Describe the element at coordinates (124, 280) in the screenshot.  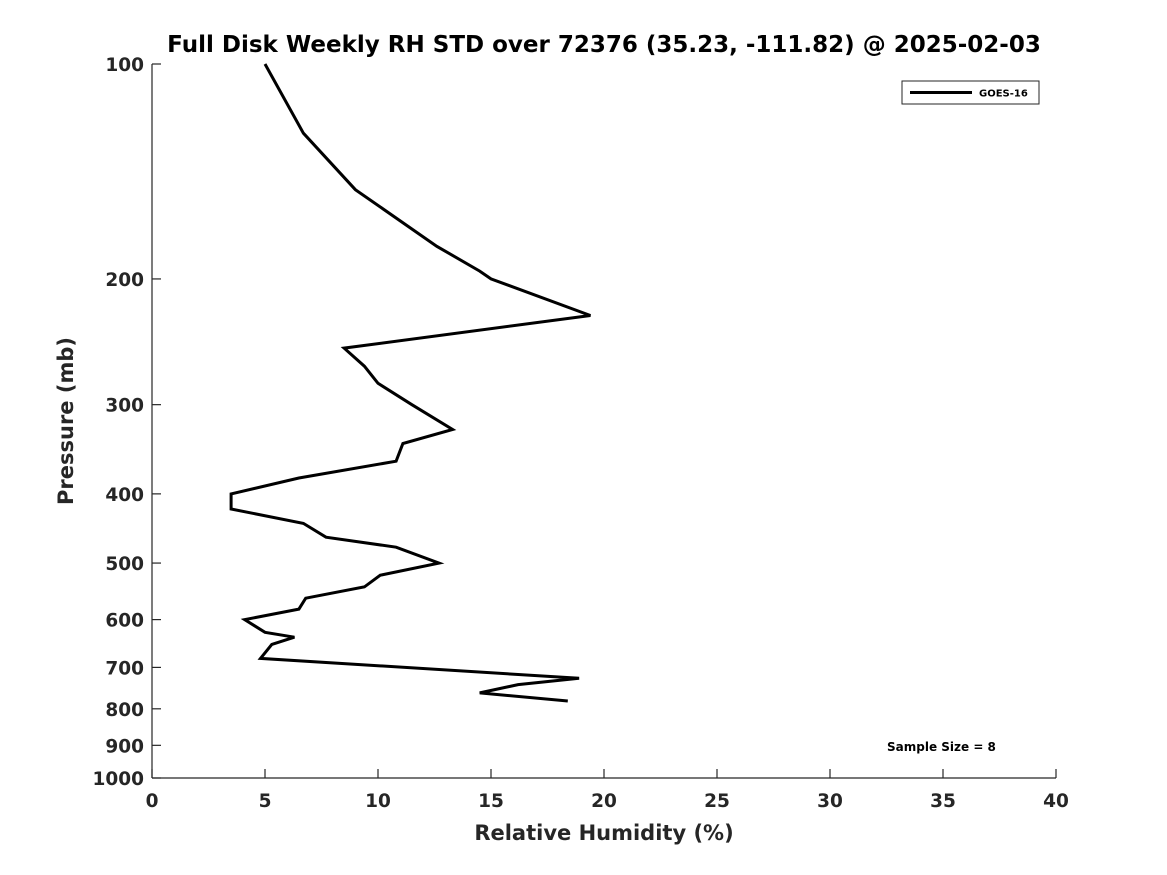
I see `y-tick-label: 200` at that location.